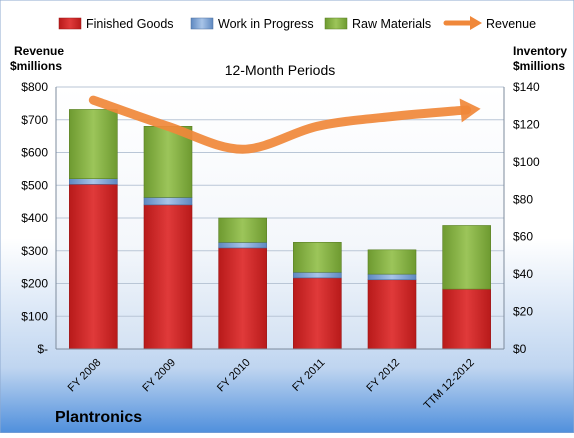 The image size is (574, 438). I want to click on left-tick-label: $100, so click(34, 316).